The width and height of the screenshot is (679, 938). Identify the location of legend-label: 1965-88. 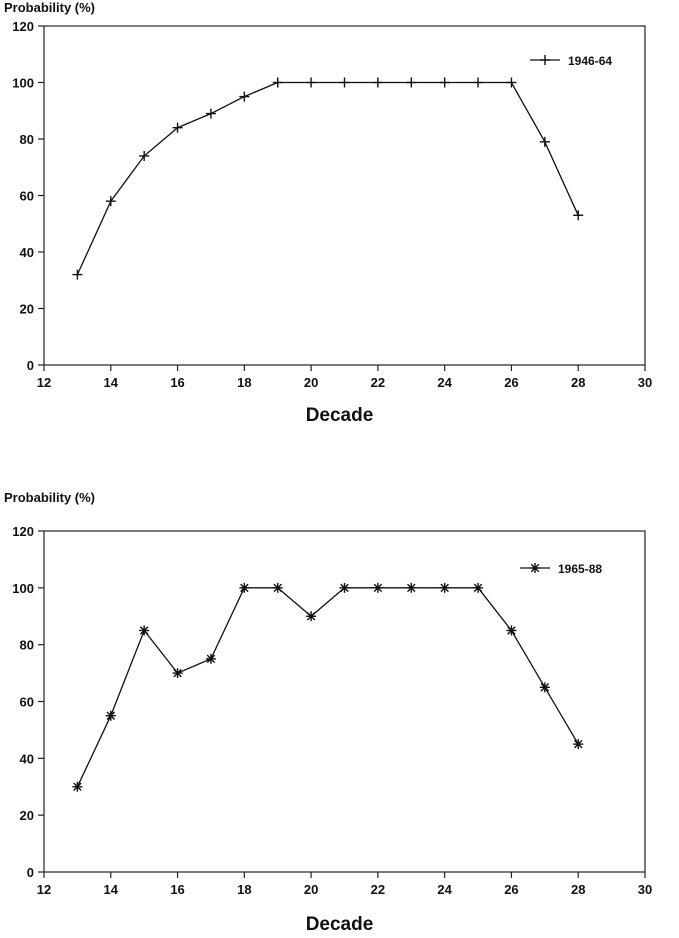
(580, 569).